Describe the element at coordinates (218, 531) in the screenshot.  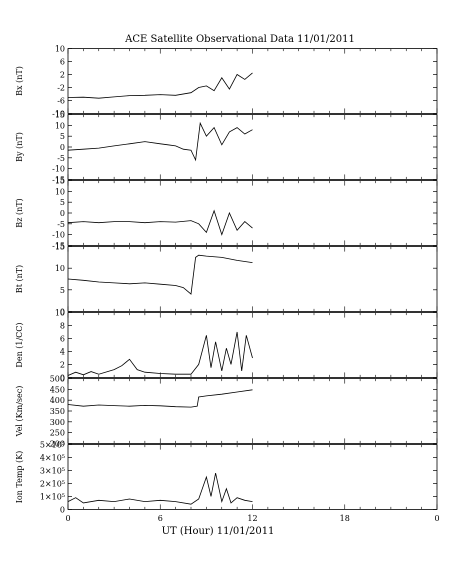
I see `x-axis-title: UT (Hour) 11/01/2011` at that location.